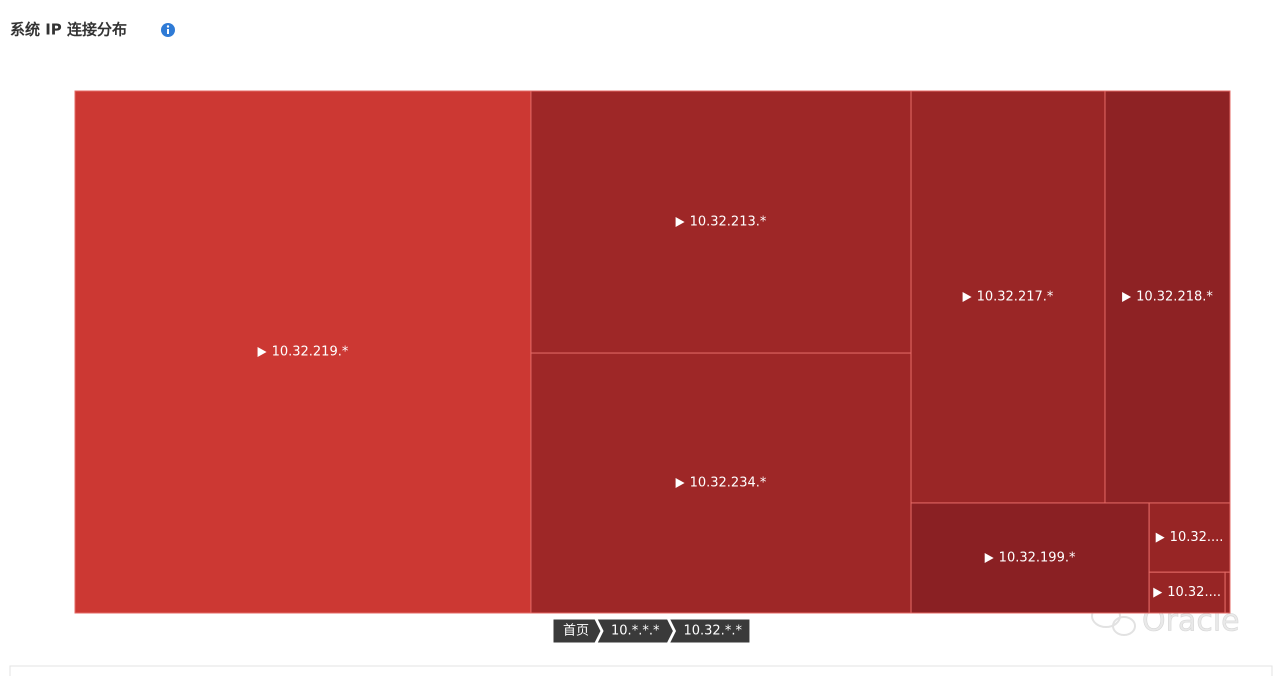 The width and height of the screenshot is (1280, 680). Describe the element at coordinates (1124, 626) in the screenshot. I see `wechat-icon` at that location.